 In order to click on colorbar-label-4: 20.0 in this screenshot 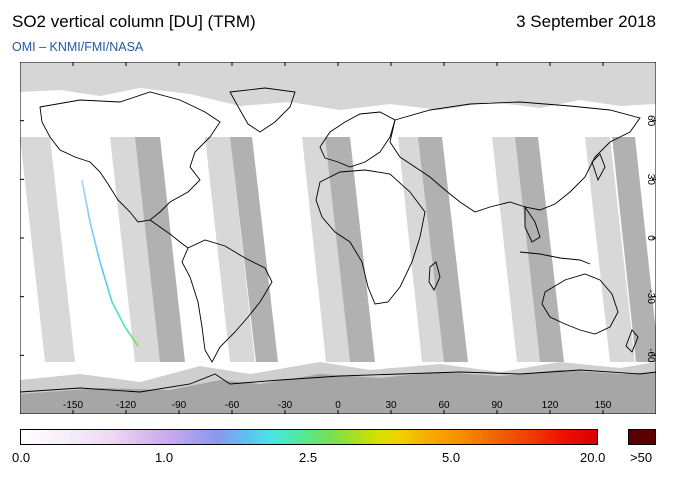, I will do `click(593, 457)`.